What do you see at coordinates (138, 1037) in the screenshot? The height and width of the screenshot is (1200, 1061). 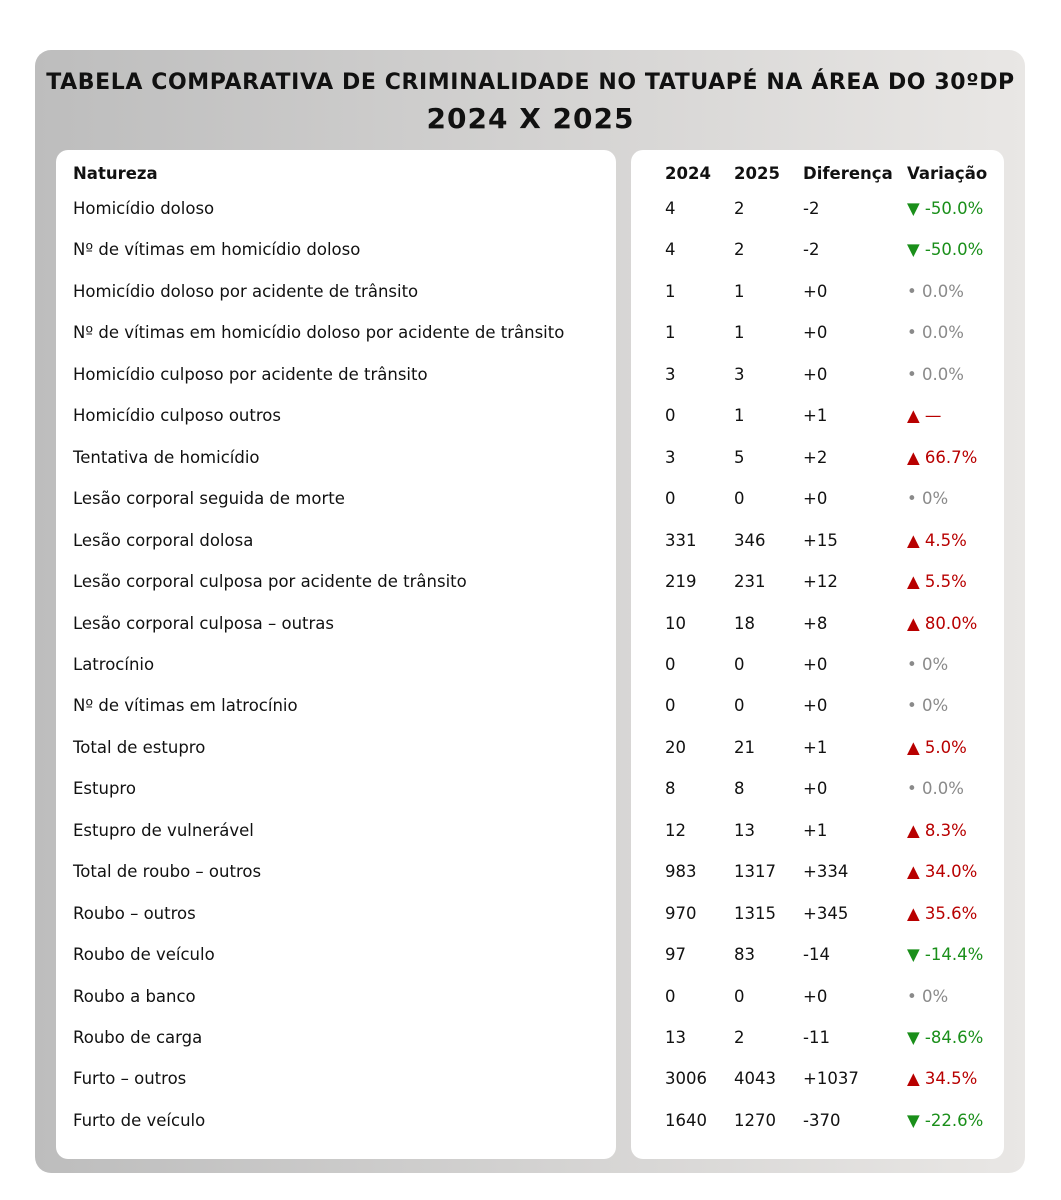 I see `nature: Roubo de carga` at bounding box center [138, 1037].